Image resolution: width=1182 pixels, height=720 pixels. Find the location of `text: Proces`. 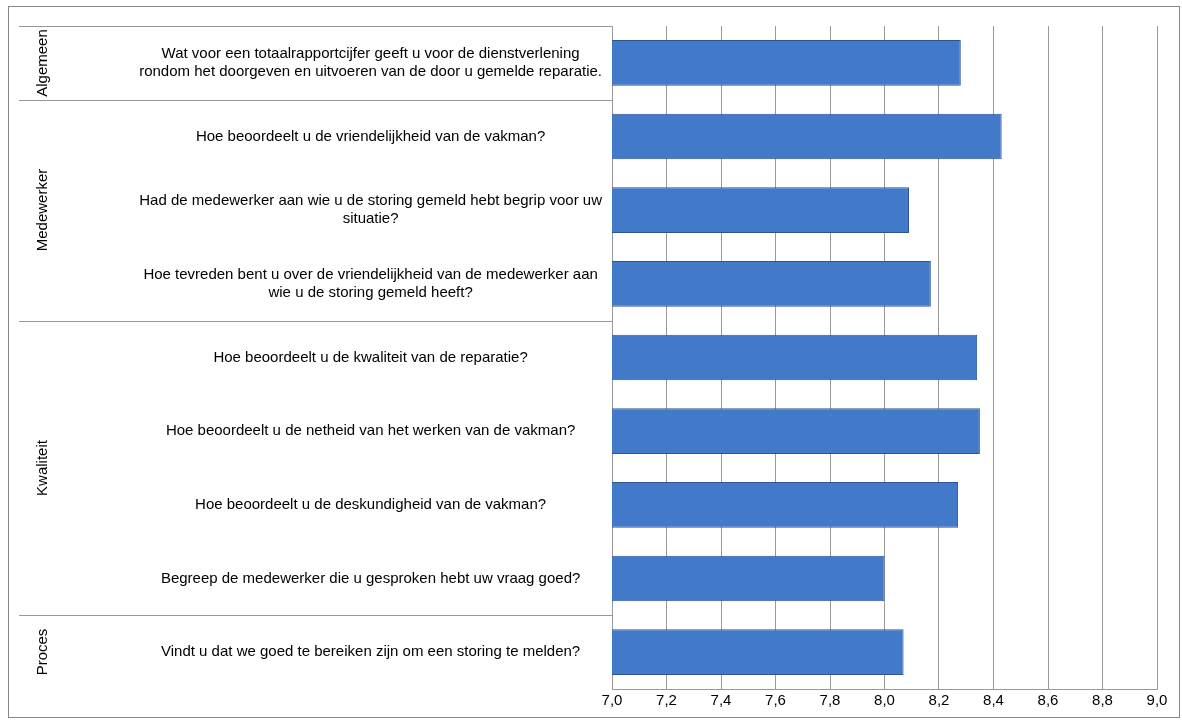

text: Proces is located at coordinates (41, 652).